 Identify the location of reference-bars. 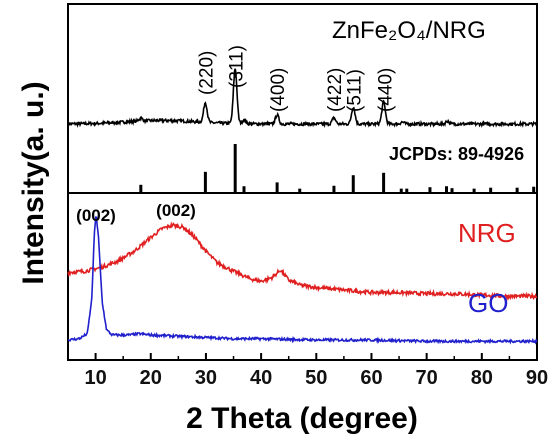
(337, 168).